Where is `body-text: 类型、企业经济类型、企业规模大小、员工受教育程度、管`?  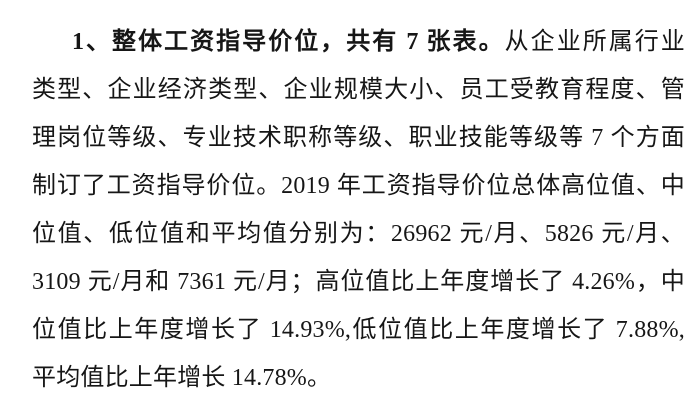
body-text: 类型、企业经济类型、企业规模大小、员工受教育程度、管 is located at coordinates (358, 90).